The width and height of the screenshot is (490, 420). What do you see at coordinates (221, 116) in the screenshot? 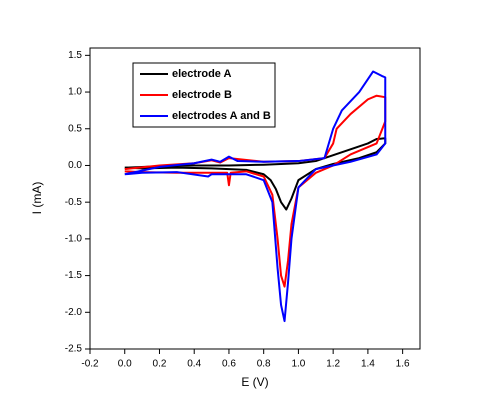
I see `legend-label: electrodes A and B` at bounding box center [221, 116].